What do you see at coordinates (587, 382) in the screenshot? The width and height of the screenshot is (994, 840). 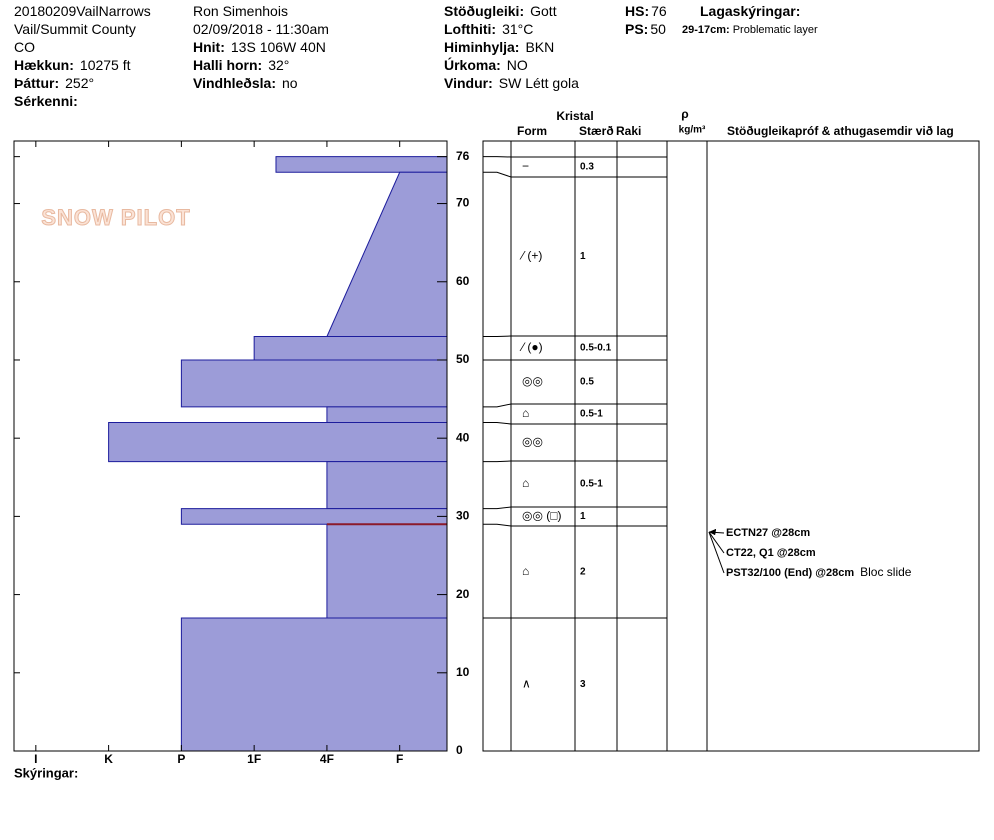 I see `crystal-size: 0.5` at bounding box center [587, 382].